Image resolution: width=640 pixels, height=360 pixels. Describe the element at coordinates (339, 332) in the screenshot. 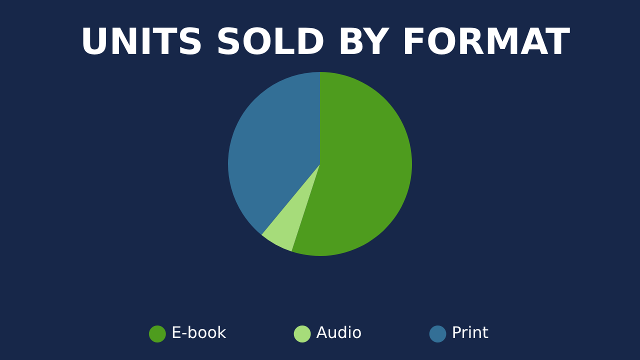

I see `legend-label: Audio` at that location.